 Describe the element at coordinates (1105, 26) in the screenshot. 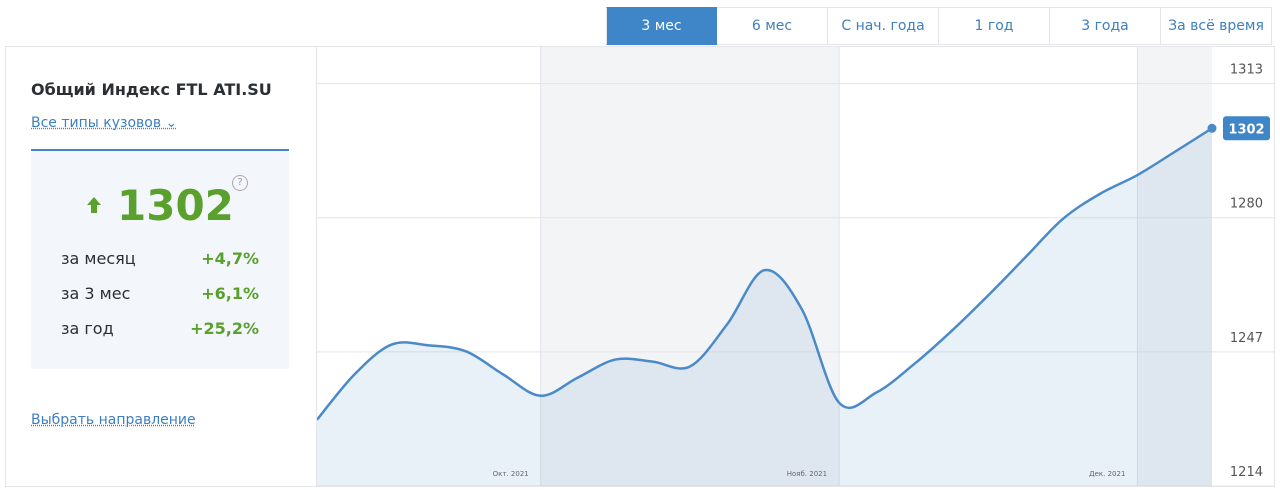

I see `period-tab: 3 года` at that location.